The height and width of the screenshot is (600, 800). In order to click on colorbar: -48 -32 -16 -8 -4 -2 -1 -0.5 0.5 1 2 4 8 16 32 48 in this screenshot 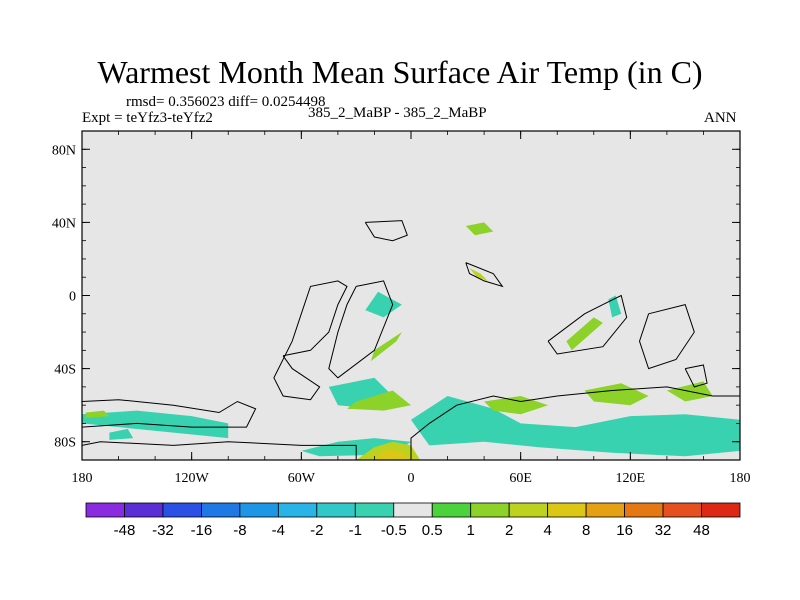, I will do `click(413, 520)`.